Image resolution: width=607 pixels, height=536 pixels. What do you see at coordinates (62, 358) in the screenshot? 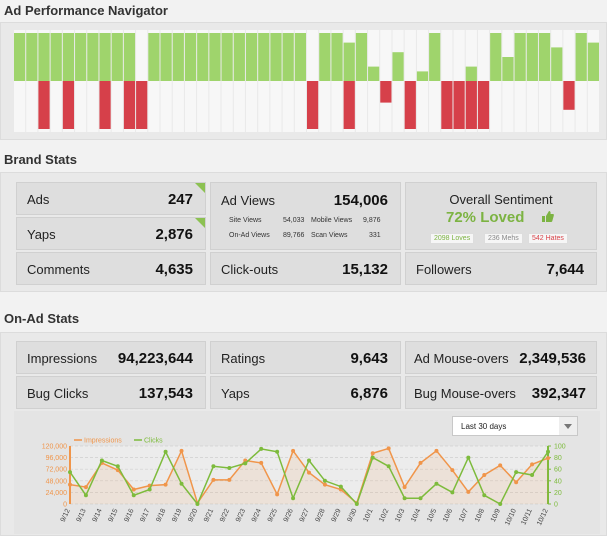
I see `stat-label: Impressions` at bounding box center [62, 358].